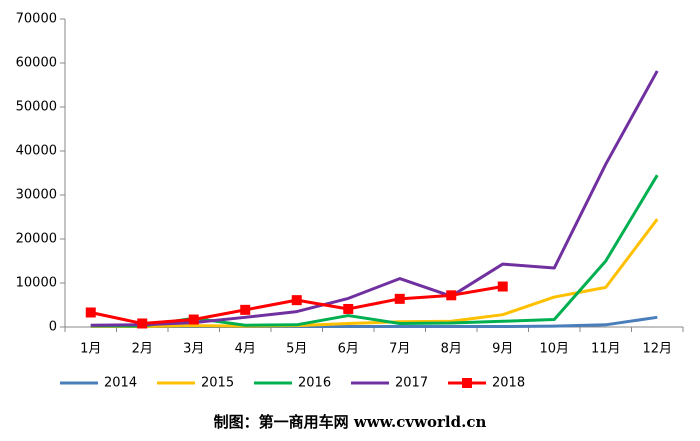 Image resolution: width=700 pixels, height=441 pixels. Describe the element at coordinates (36, 151) in the screenshot. I see `y-tick-label: 40000` at that location.